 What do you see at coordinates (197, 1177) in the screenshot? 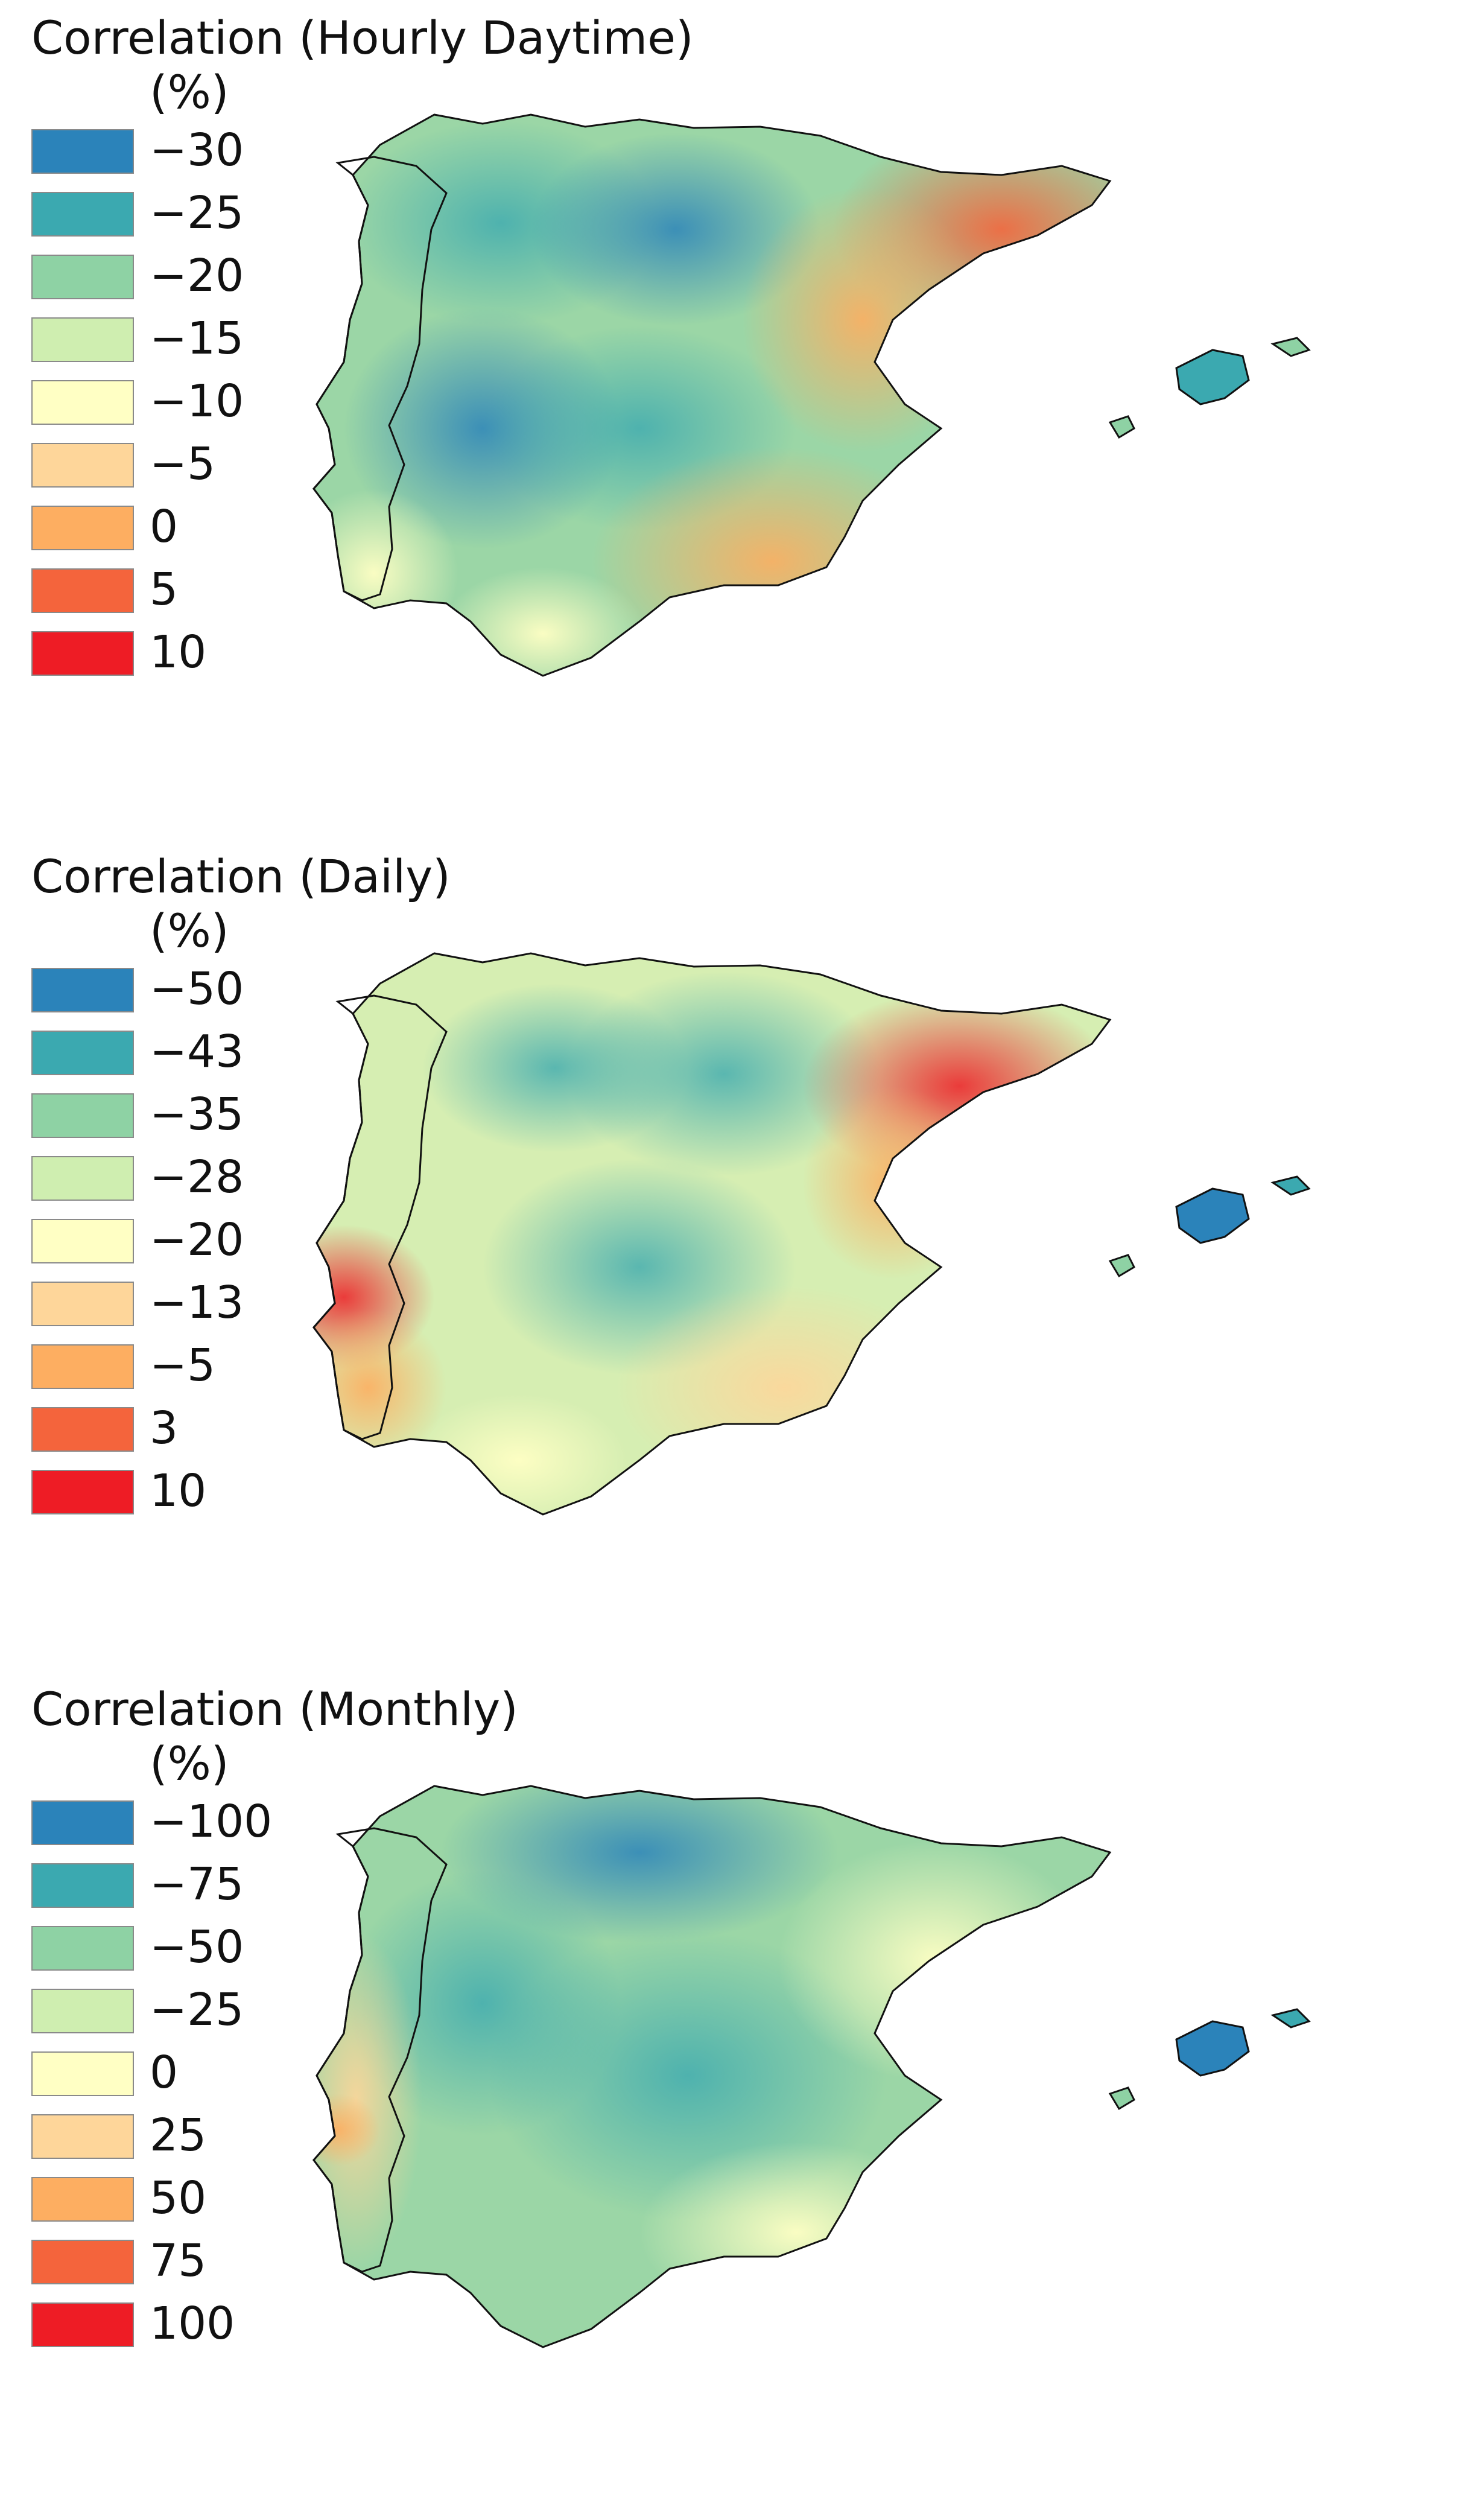
I see `legend-label: −28` at bounding box center [197, 1177].